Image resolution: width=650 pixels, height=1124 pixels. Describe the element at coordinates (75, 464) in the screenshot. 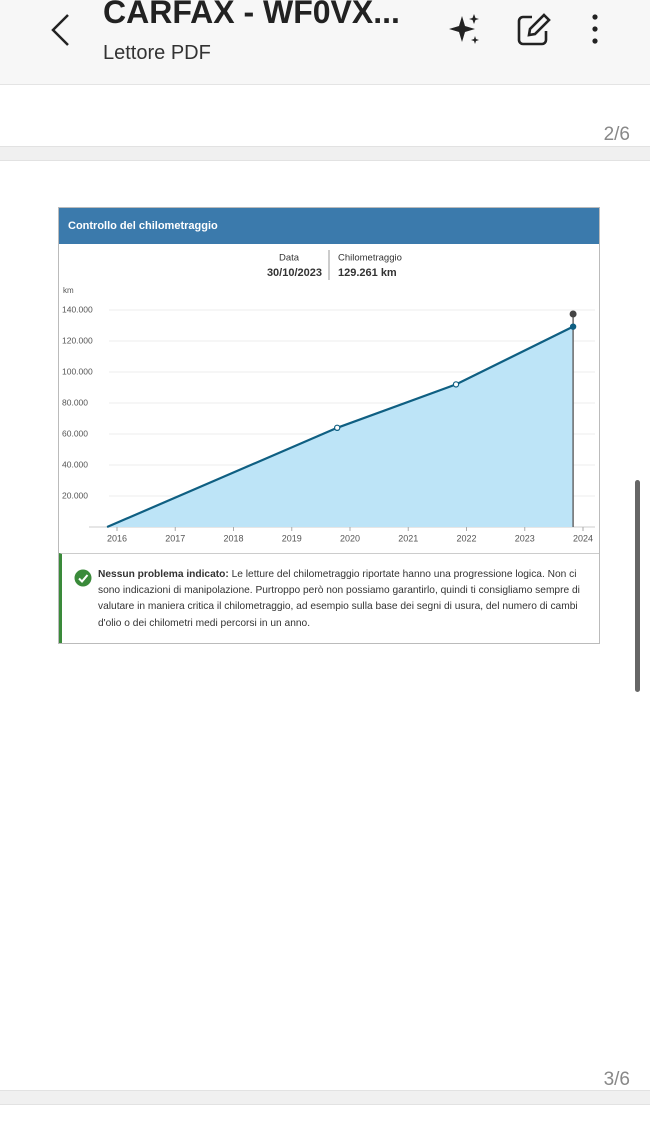

I see `y-tick-label: 40.000` at that location.